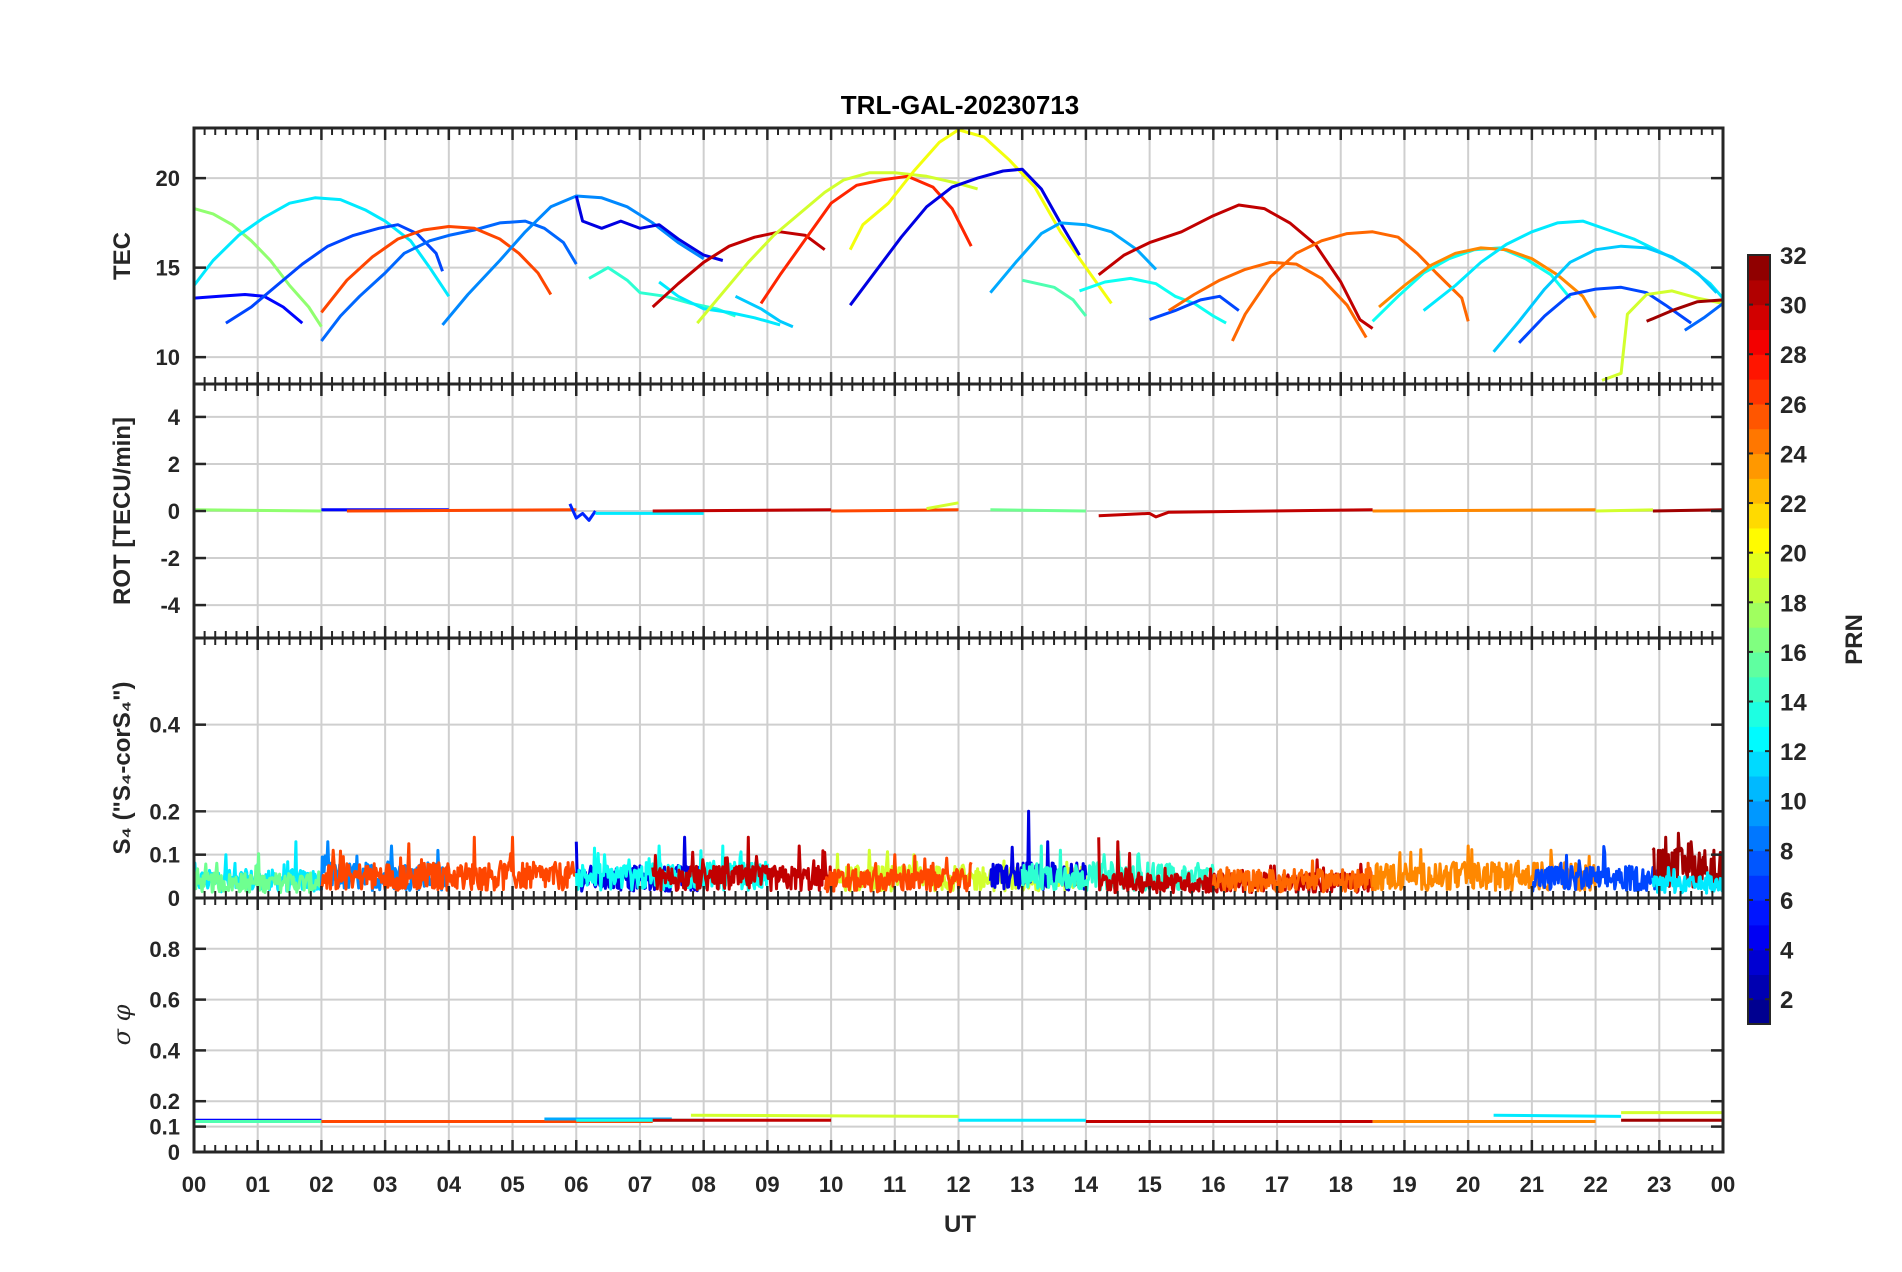  Describe the element at coordinates (174, 464) in the screenshot. I see `y-tick-label: 2` at that location.